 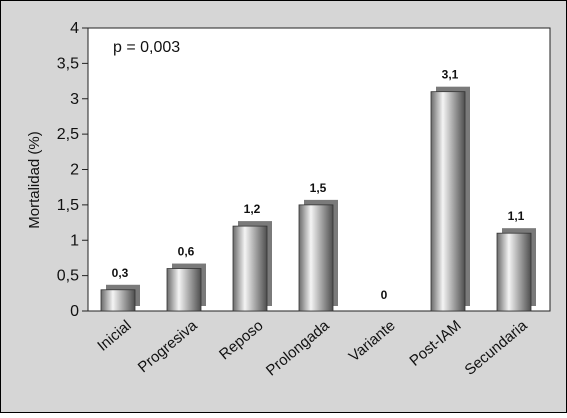 What do you see at coordinates (74, 311) in the screenshot?
I see `y-tick-label: 0` at bounding box center [74, 311].